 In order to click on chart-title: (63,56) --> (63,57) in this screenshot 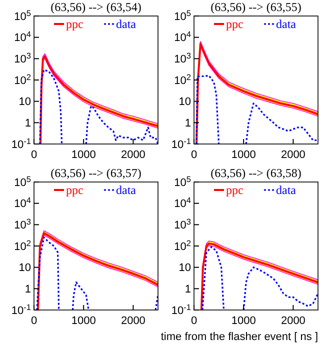, I will do `click(96, 173)`.